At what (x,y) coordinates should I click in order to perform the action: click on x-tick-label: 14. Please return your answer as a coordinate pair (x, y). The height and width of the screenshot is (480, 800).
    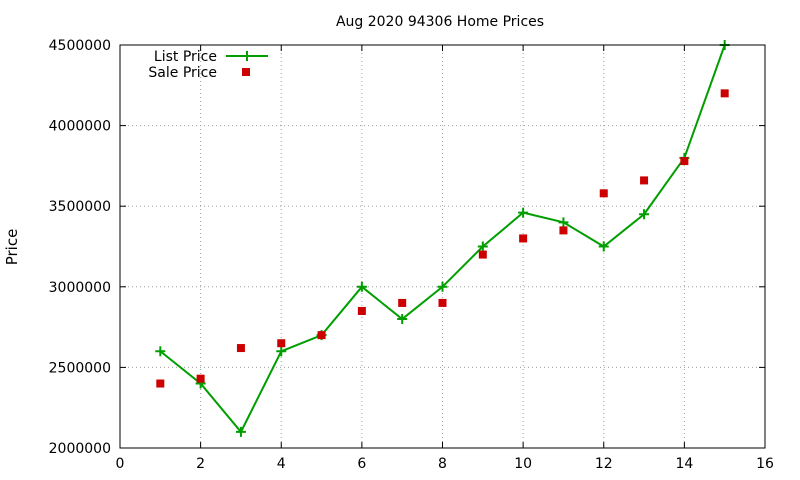
    Looking at the image, I should click on (684, 464).